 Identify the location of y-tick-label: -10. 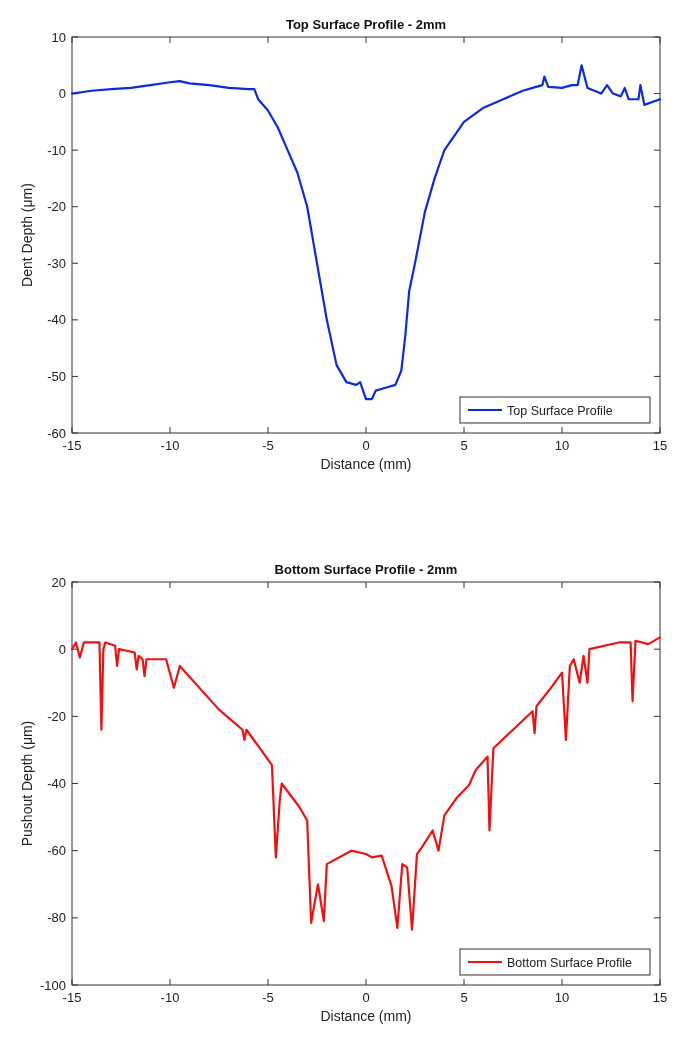
(56, 150).